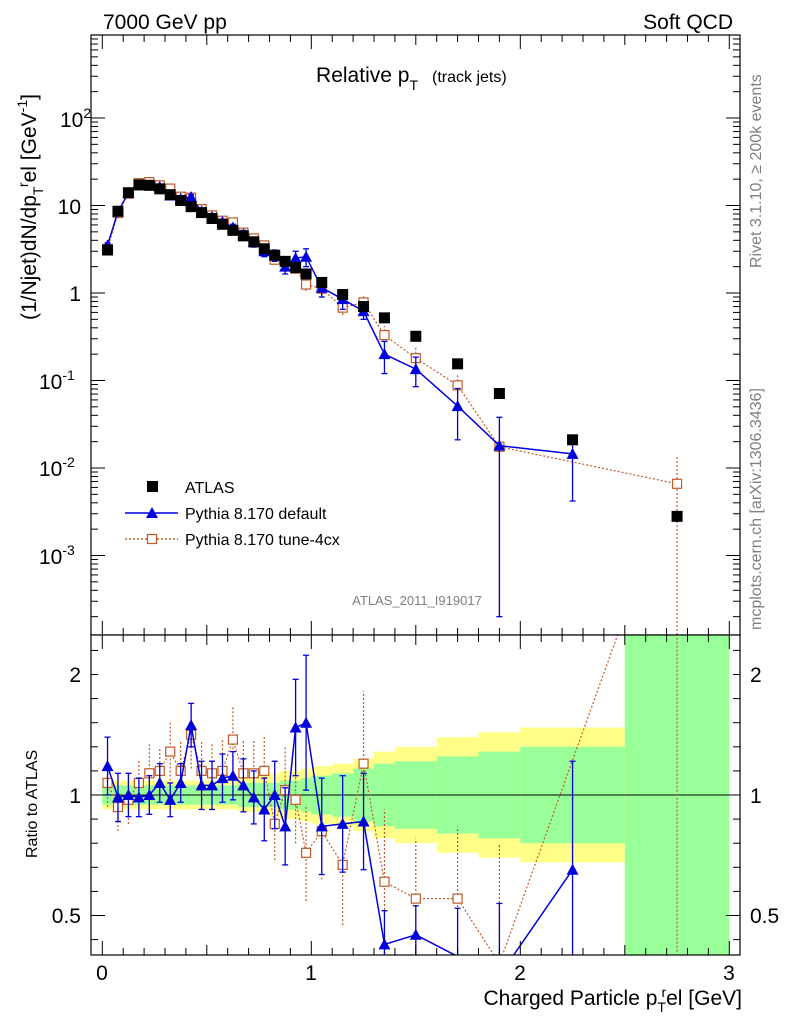  What do you see at coordinates (102, 973) in the screenshot?
I see `x-tick-label-0: 0` at bounding box center [102, 973].